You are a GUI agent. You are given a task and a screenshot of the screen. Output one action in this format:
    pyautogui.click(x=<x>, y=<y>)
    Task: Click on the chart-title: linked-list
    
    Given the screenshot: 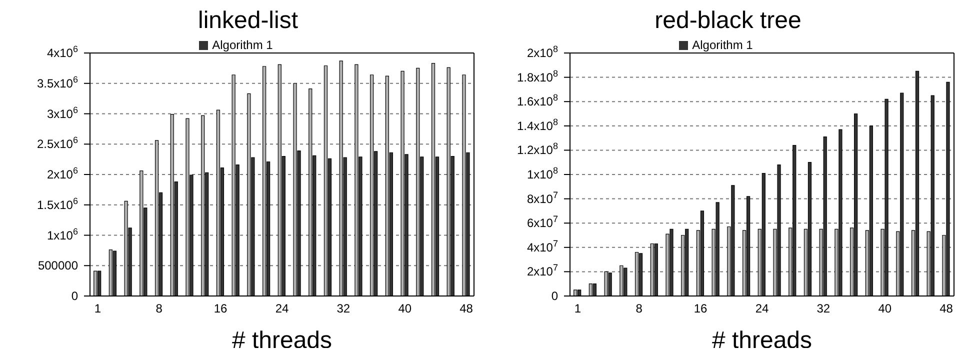 What is the action you would take?
    pyautogui.click(x=248, y=20)
    